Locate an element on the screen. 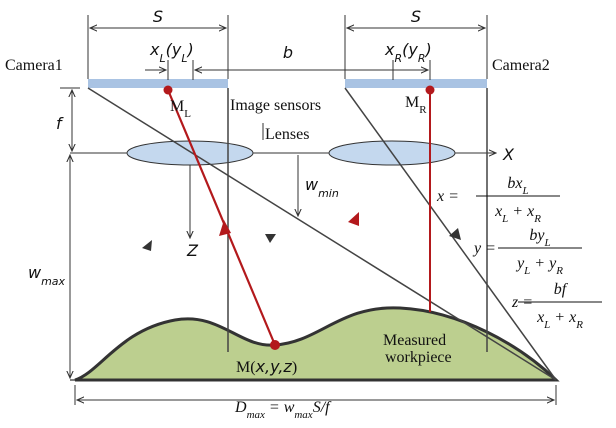 Image resolution: width=616 pixels, height=428 pixels. workpiece is located at coordinates (317, 344).